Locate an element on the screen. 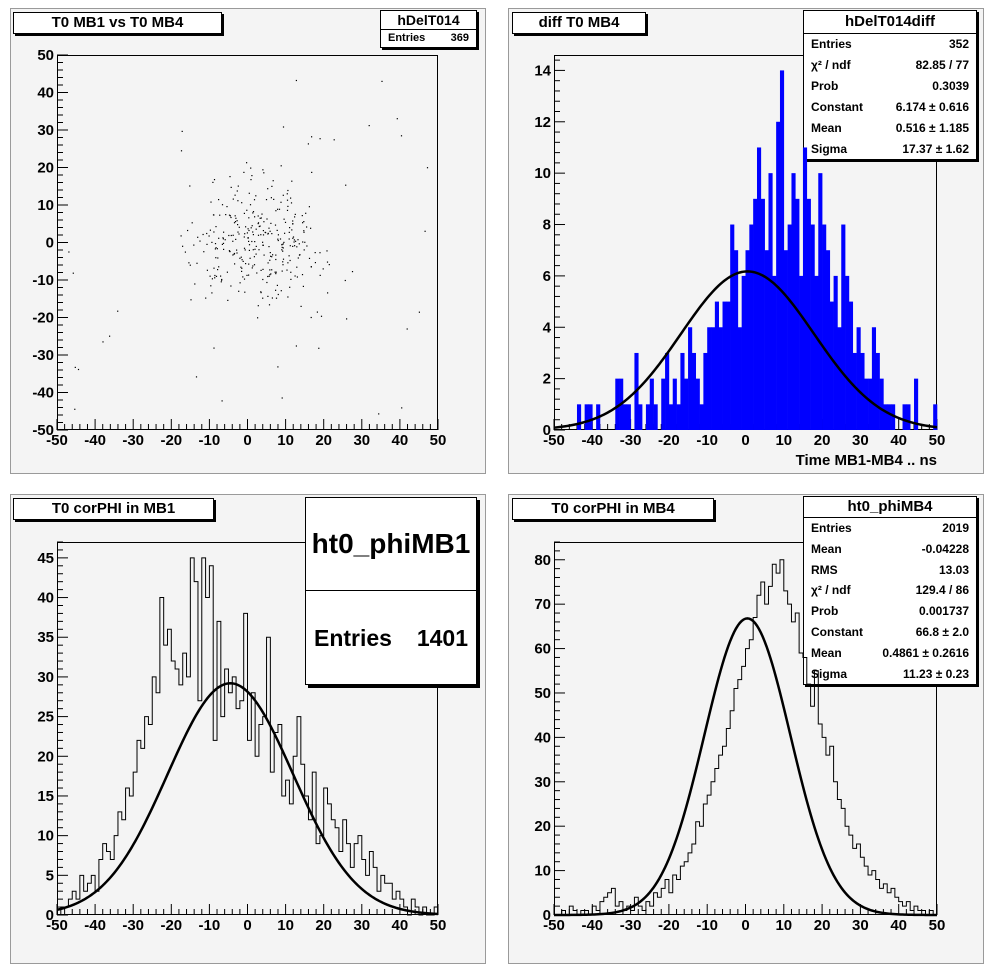 Image resolution: width=995 pixels, height=971 pixels. histogram-step-line is located at coordinates (248, 736).